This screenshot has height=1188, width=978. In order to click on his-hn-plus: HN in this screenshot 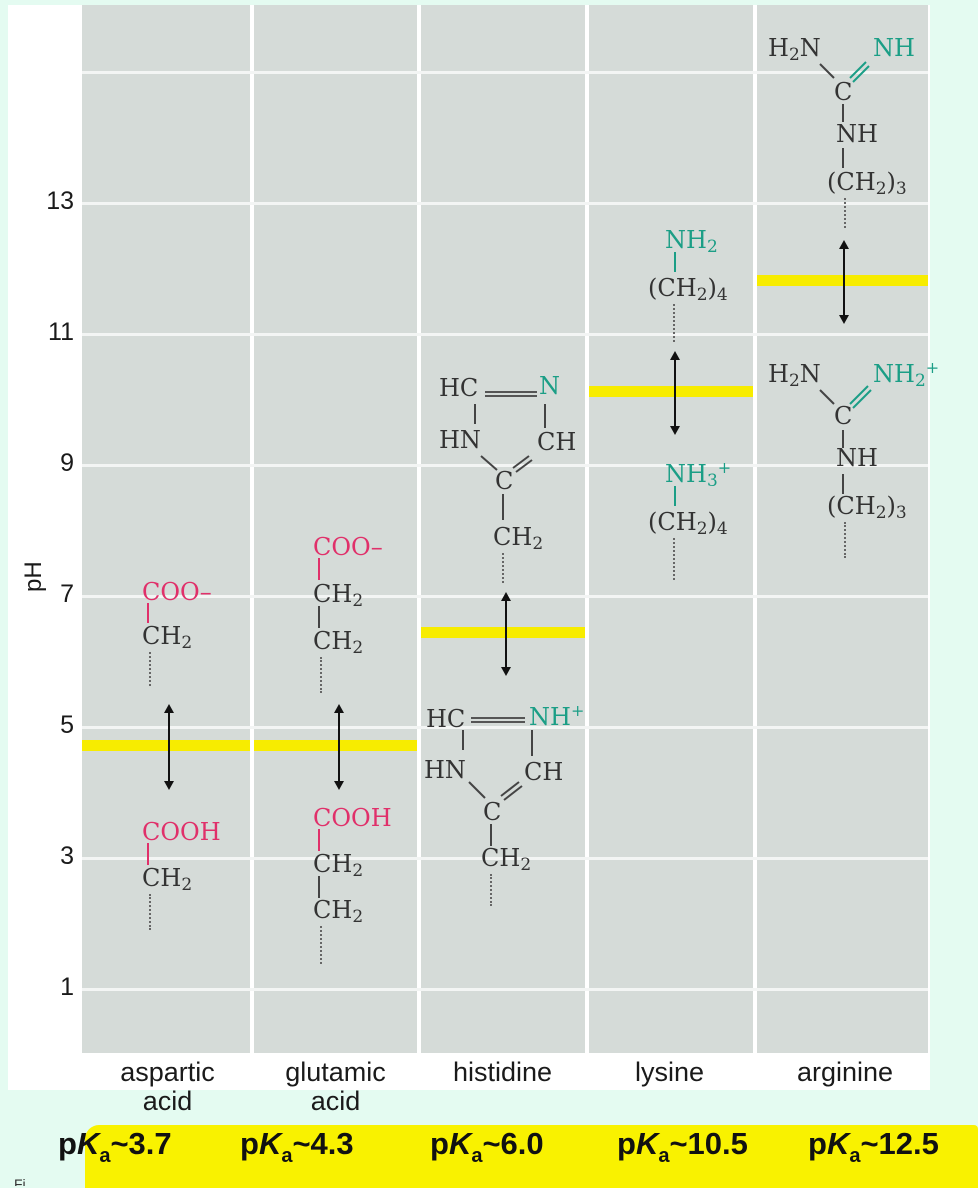, I will do `click(445, 770)`.